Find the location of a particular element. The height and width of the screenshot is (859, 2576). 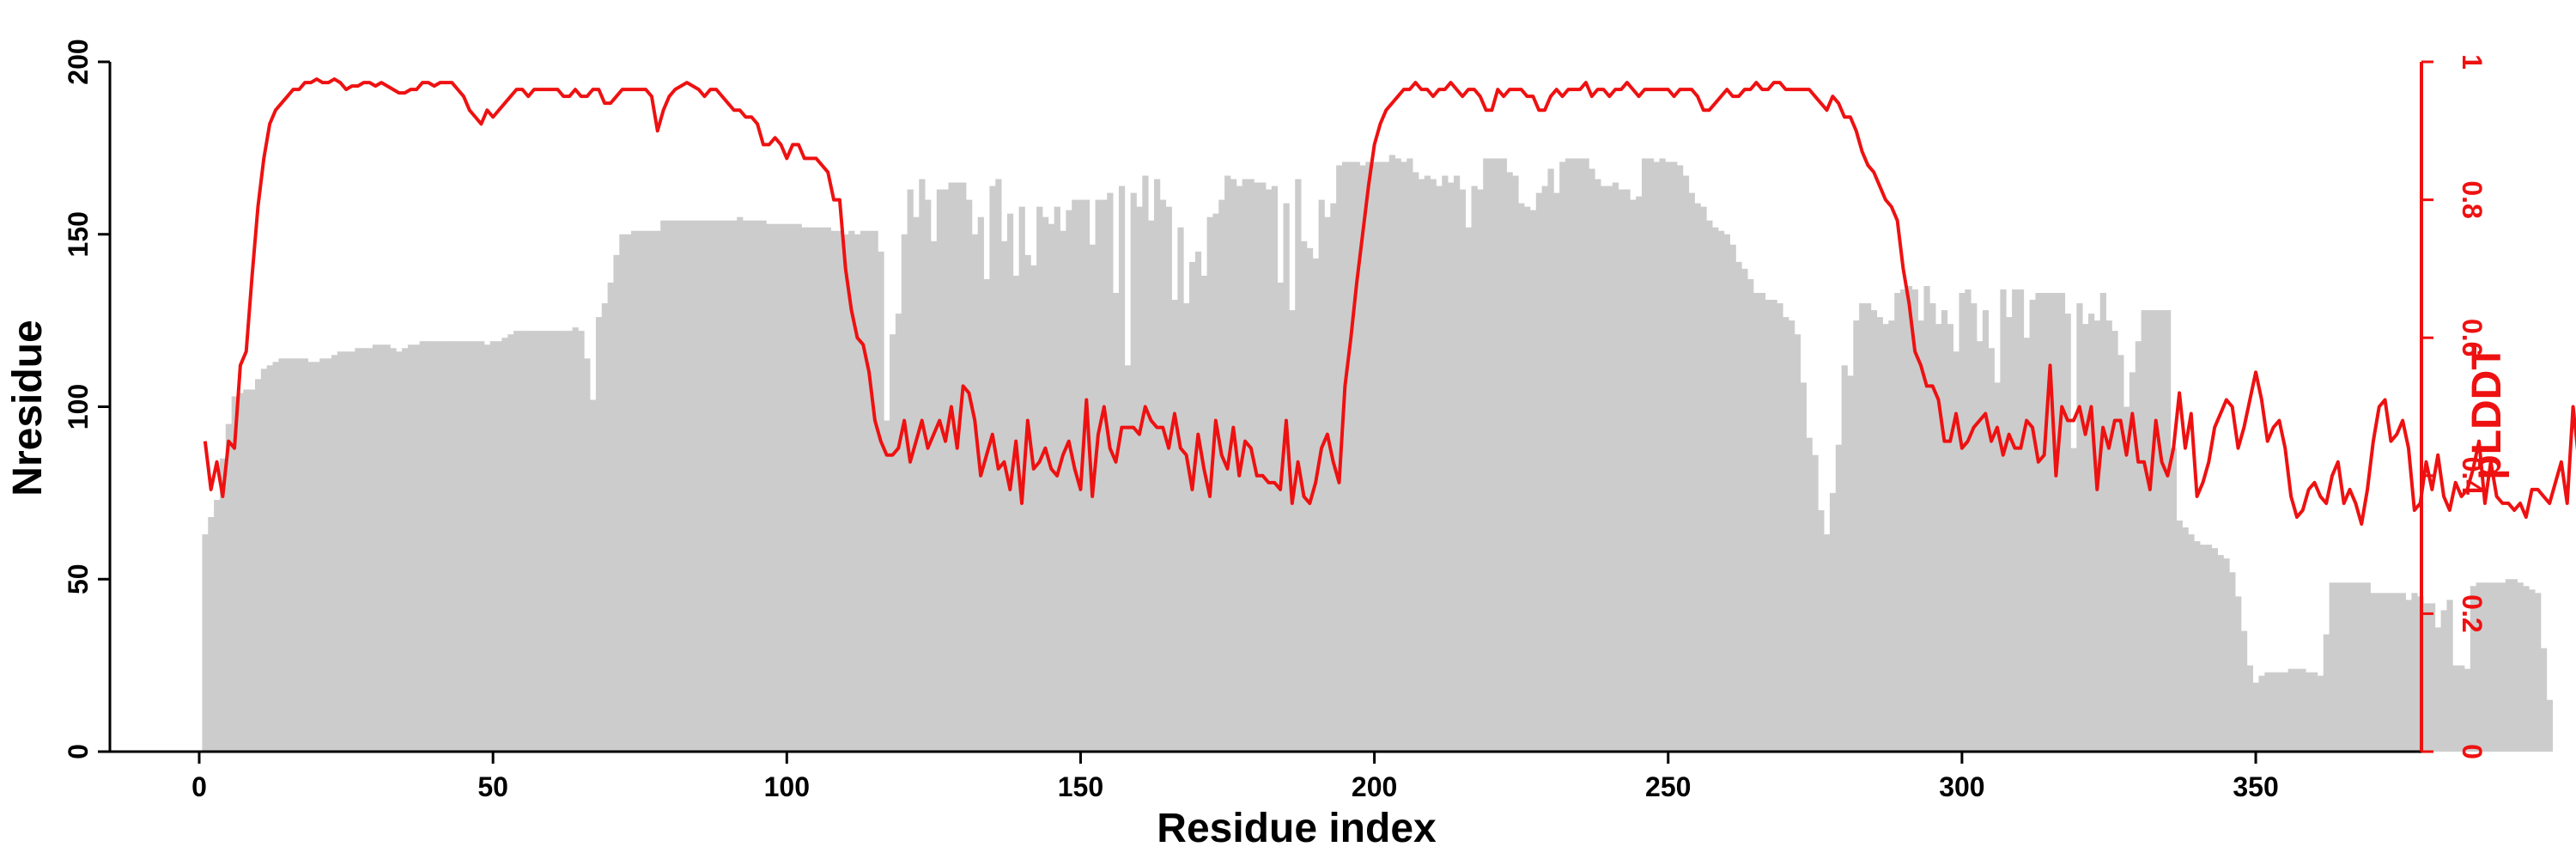

y-tick-label: 200 is located at coordinates (78, 62).